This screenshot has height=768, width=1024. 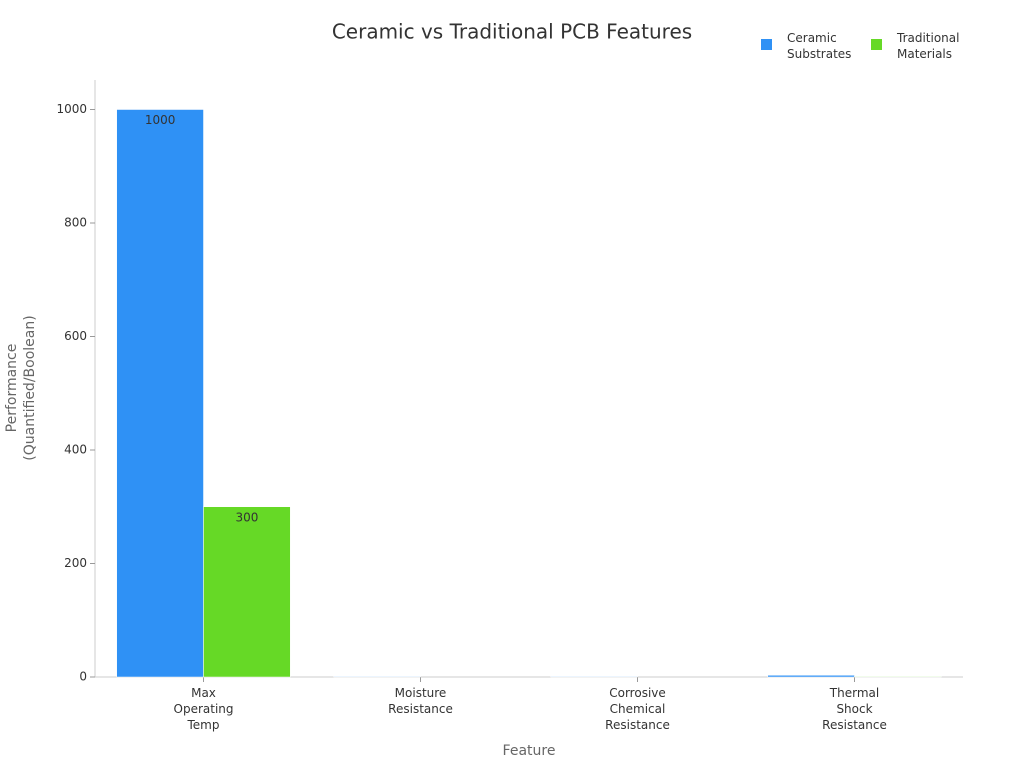 What do you see at coordinates (83, 677) in the screenshot?
I see `y-tick-label: 0` at bounding box center [83, 677].